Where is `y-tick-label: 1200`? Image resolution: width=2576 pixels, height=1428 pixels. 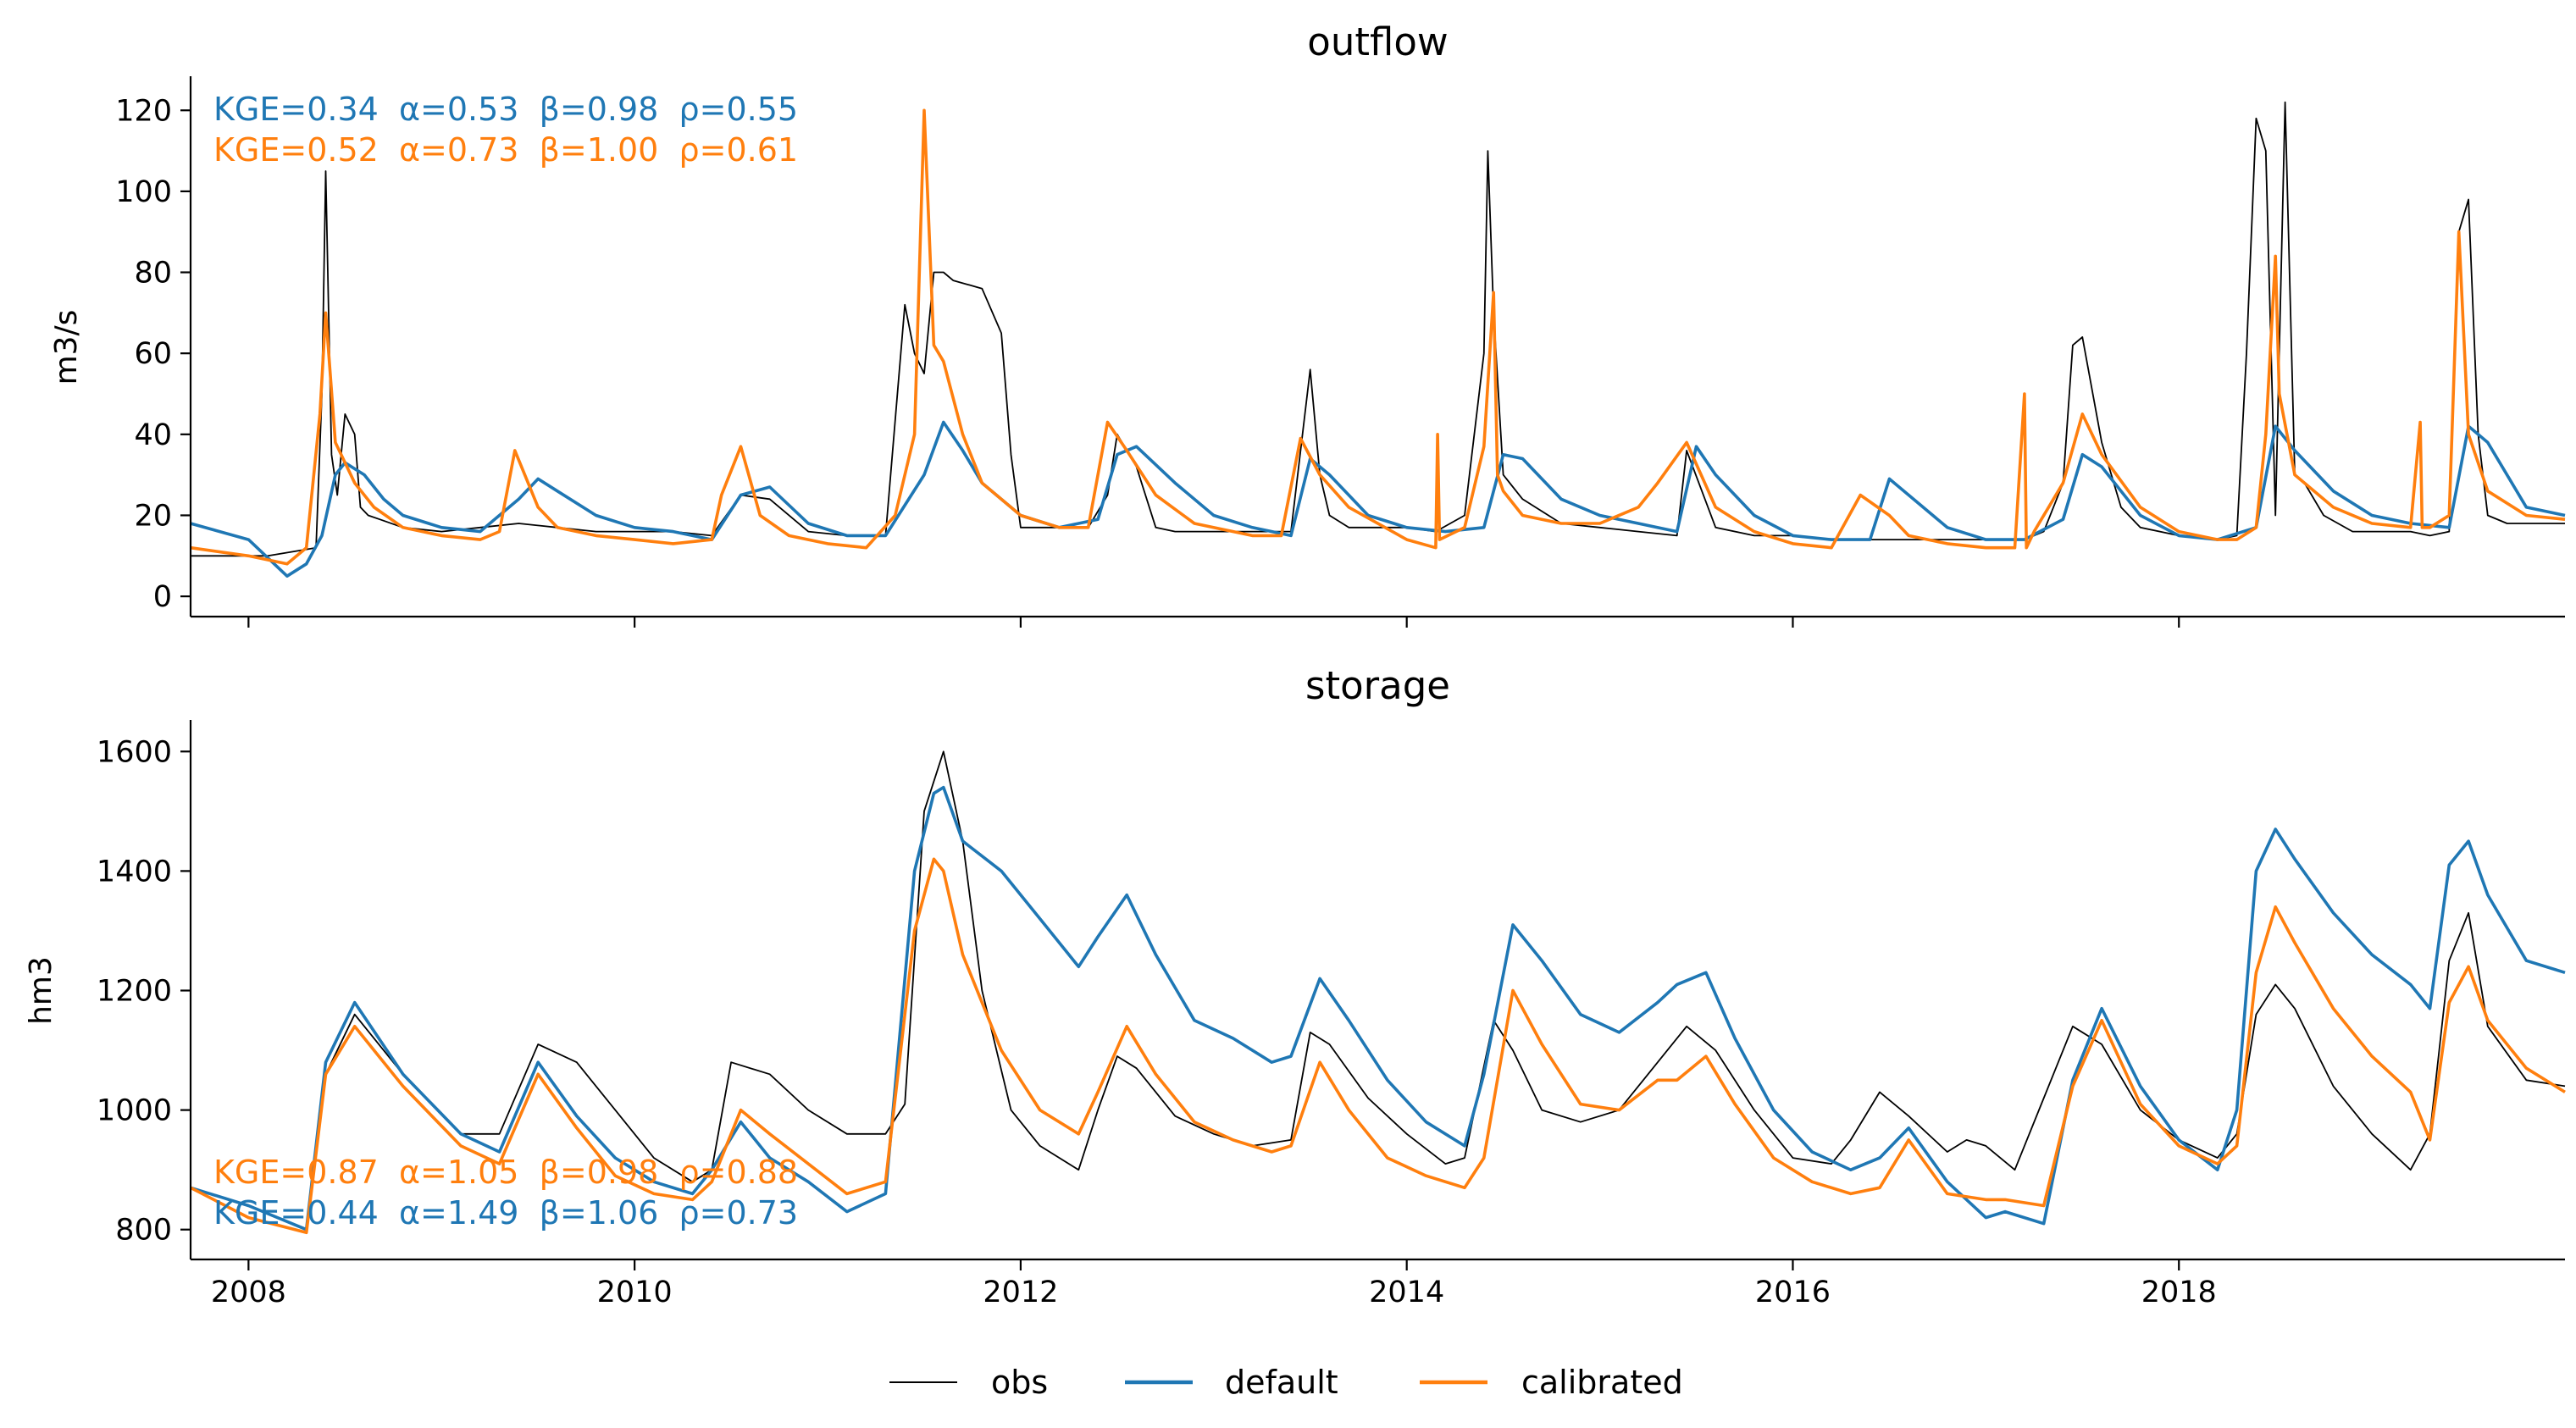
y-tick-label: 1200 is located at coordinates (134, 992).